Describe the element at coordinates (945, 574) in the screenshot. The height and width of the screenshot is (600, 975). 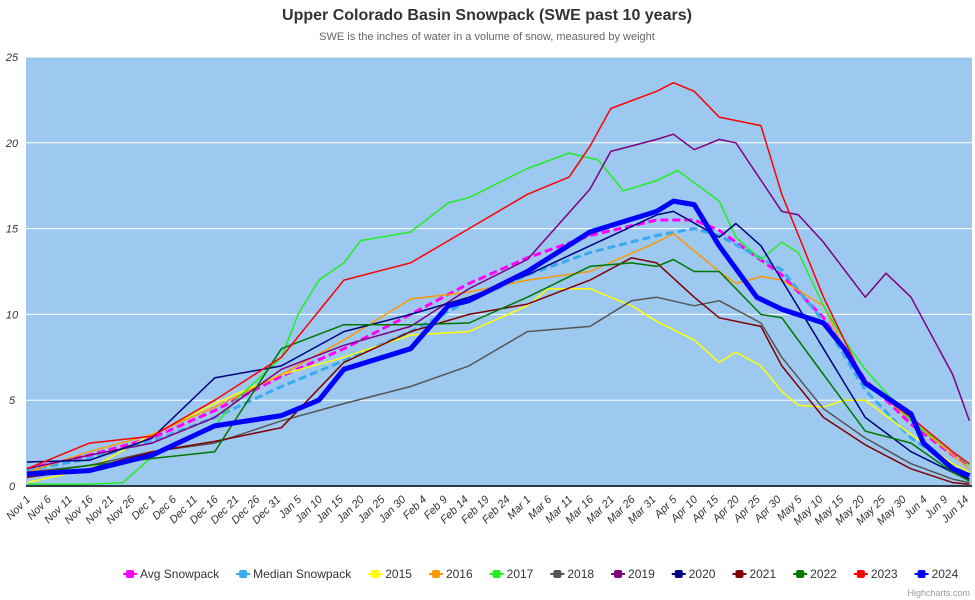
I see `legend-label: 2024` at that location.